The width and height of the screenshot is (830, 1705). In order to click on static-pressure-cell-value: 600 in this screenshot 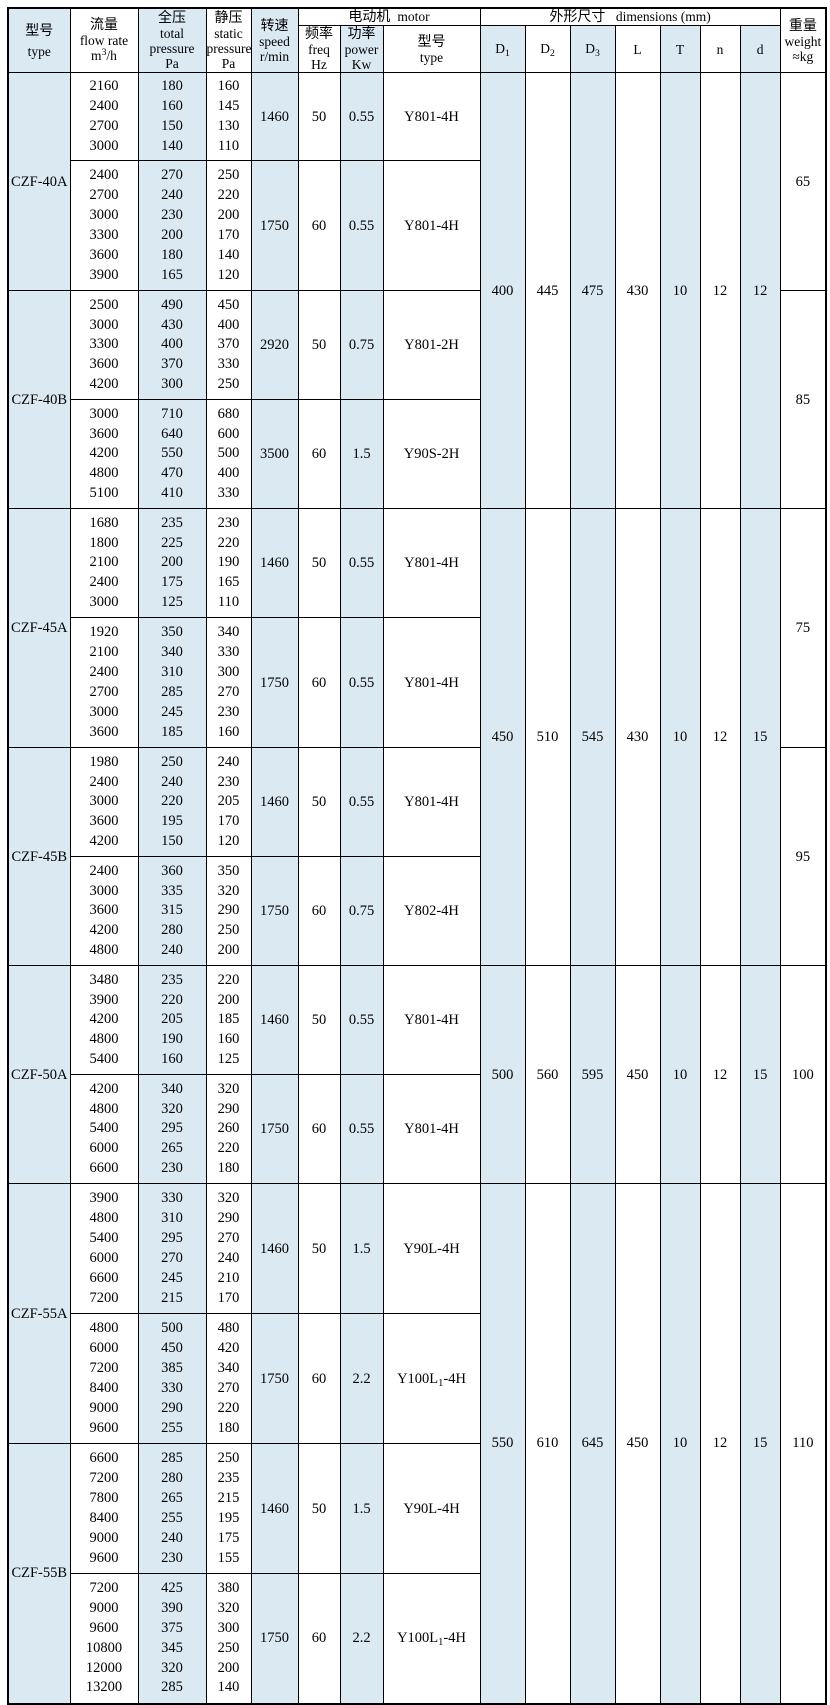, I will do `click(228, 433)`.